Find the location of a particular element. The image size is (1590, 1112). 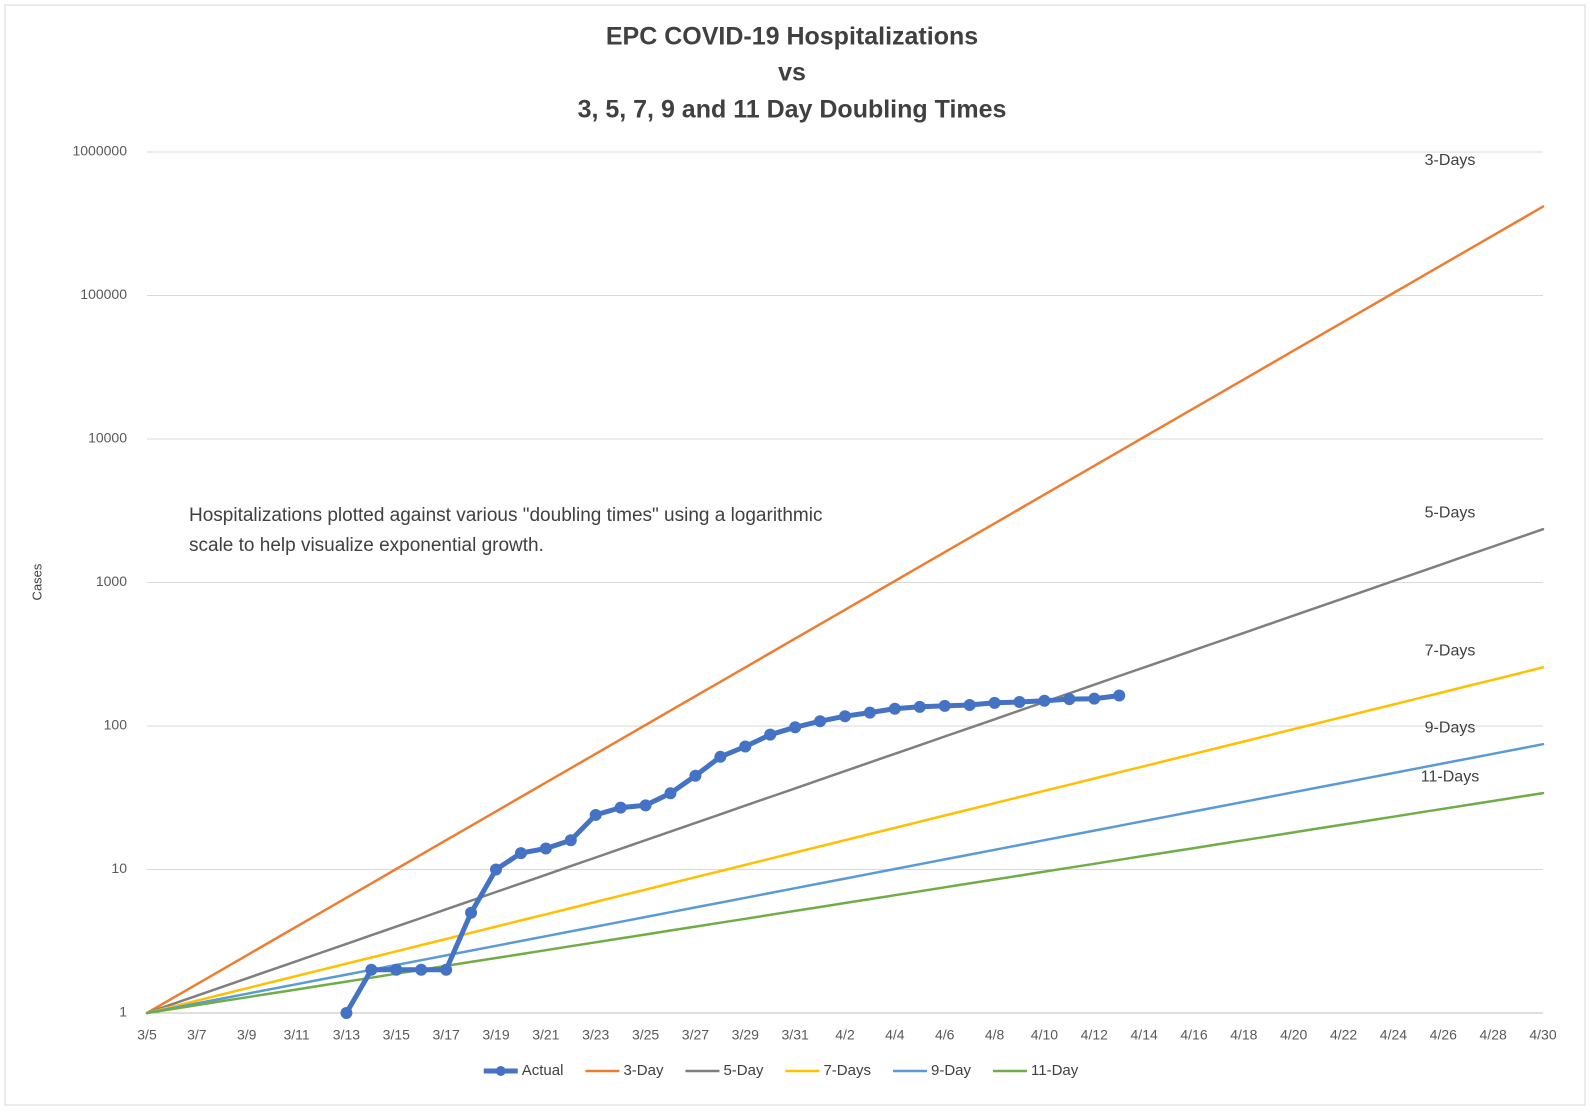

x-tick-label: 4/24 is located at coordinates (1393, 1035).